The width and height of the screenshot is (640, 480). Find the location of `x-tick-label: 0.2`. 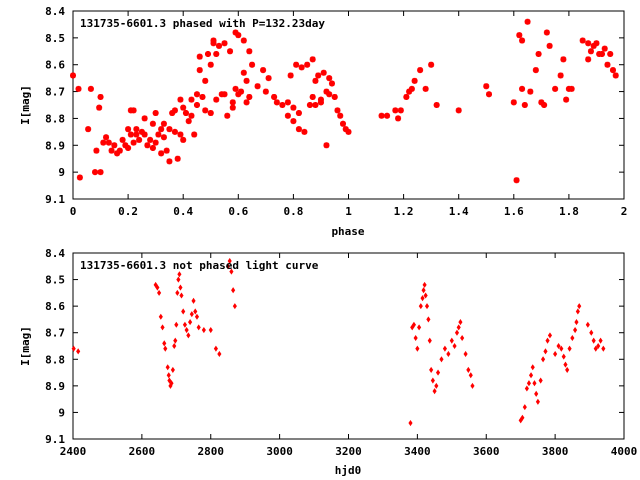

x-tick-label: 0.2 is located at coordinates (128, 211).